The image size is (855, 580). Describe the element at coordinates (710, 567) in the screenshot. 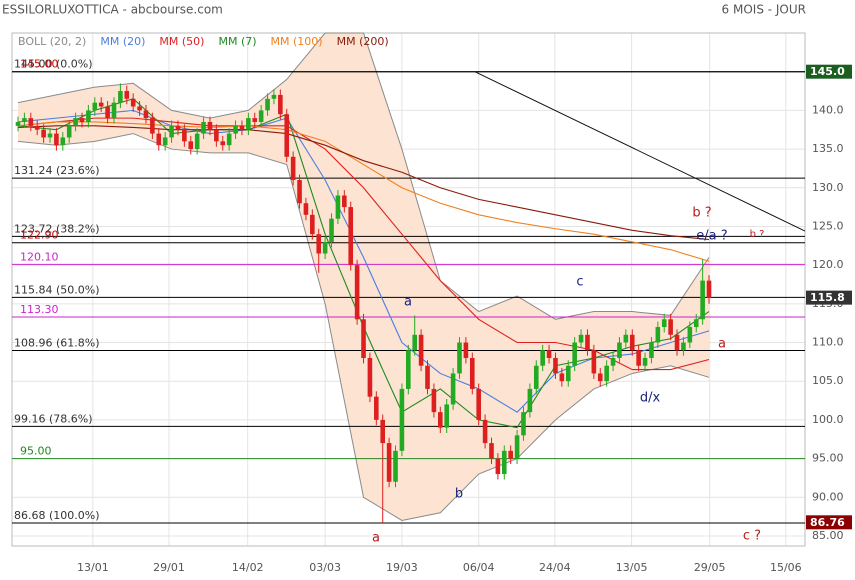

I see `x-tick-label: 29/05` at that location.